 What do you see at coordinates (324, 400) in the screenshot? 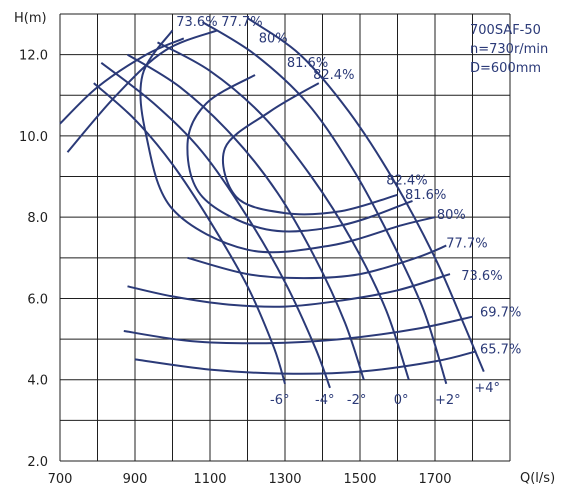
I see `blade-angle-label: -4°` at bounding box center [324, 400].